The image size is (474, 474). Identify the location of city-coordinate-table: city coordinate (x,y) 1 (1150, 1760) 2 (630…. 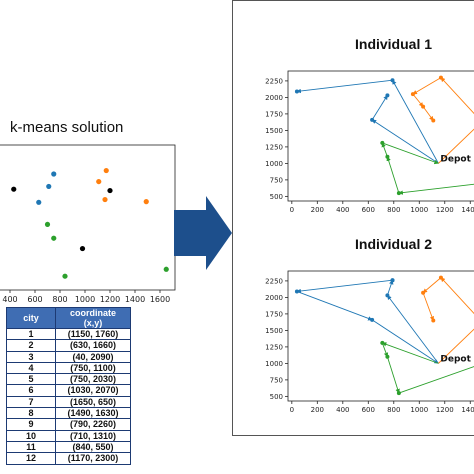
(68, 386).